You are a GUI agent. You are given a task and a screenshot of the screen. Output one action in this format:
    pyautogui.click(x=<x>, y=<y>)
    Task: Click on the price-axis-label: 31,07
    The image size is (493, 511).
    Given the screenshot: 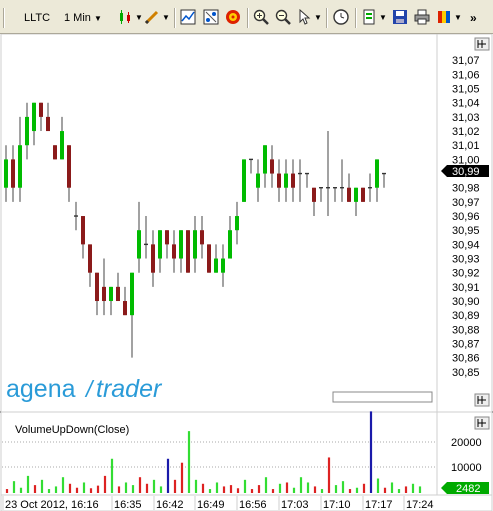 What is the action you would take?
    pyautogui.click(x=466, y=61)
    